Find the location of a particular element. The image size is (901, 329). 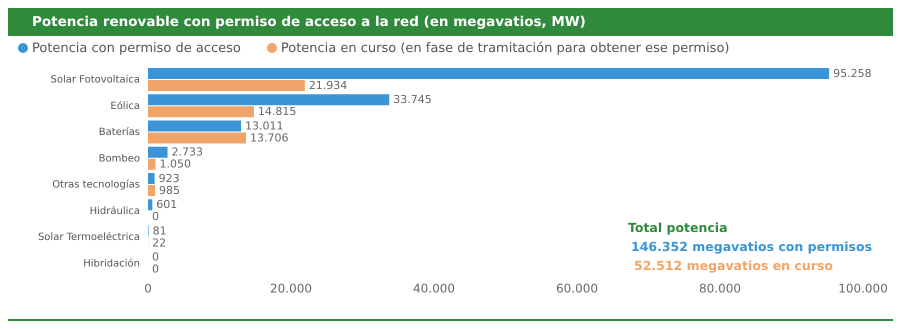

data-label: 33.745 is located at coordinates (412, 99).